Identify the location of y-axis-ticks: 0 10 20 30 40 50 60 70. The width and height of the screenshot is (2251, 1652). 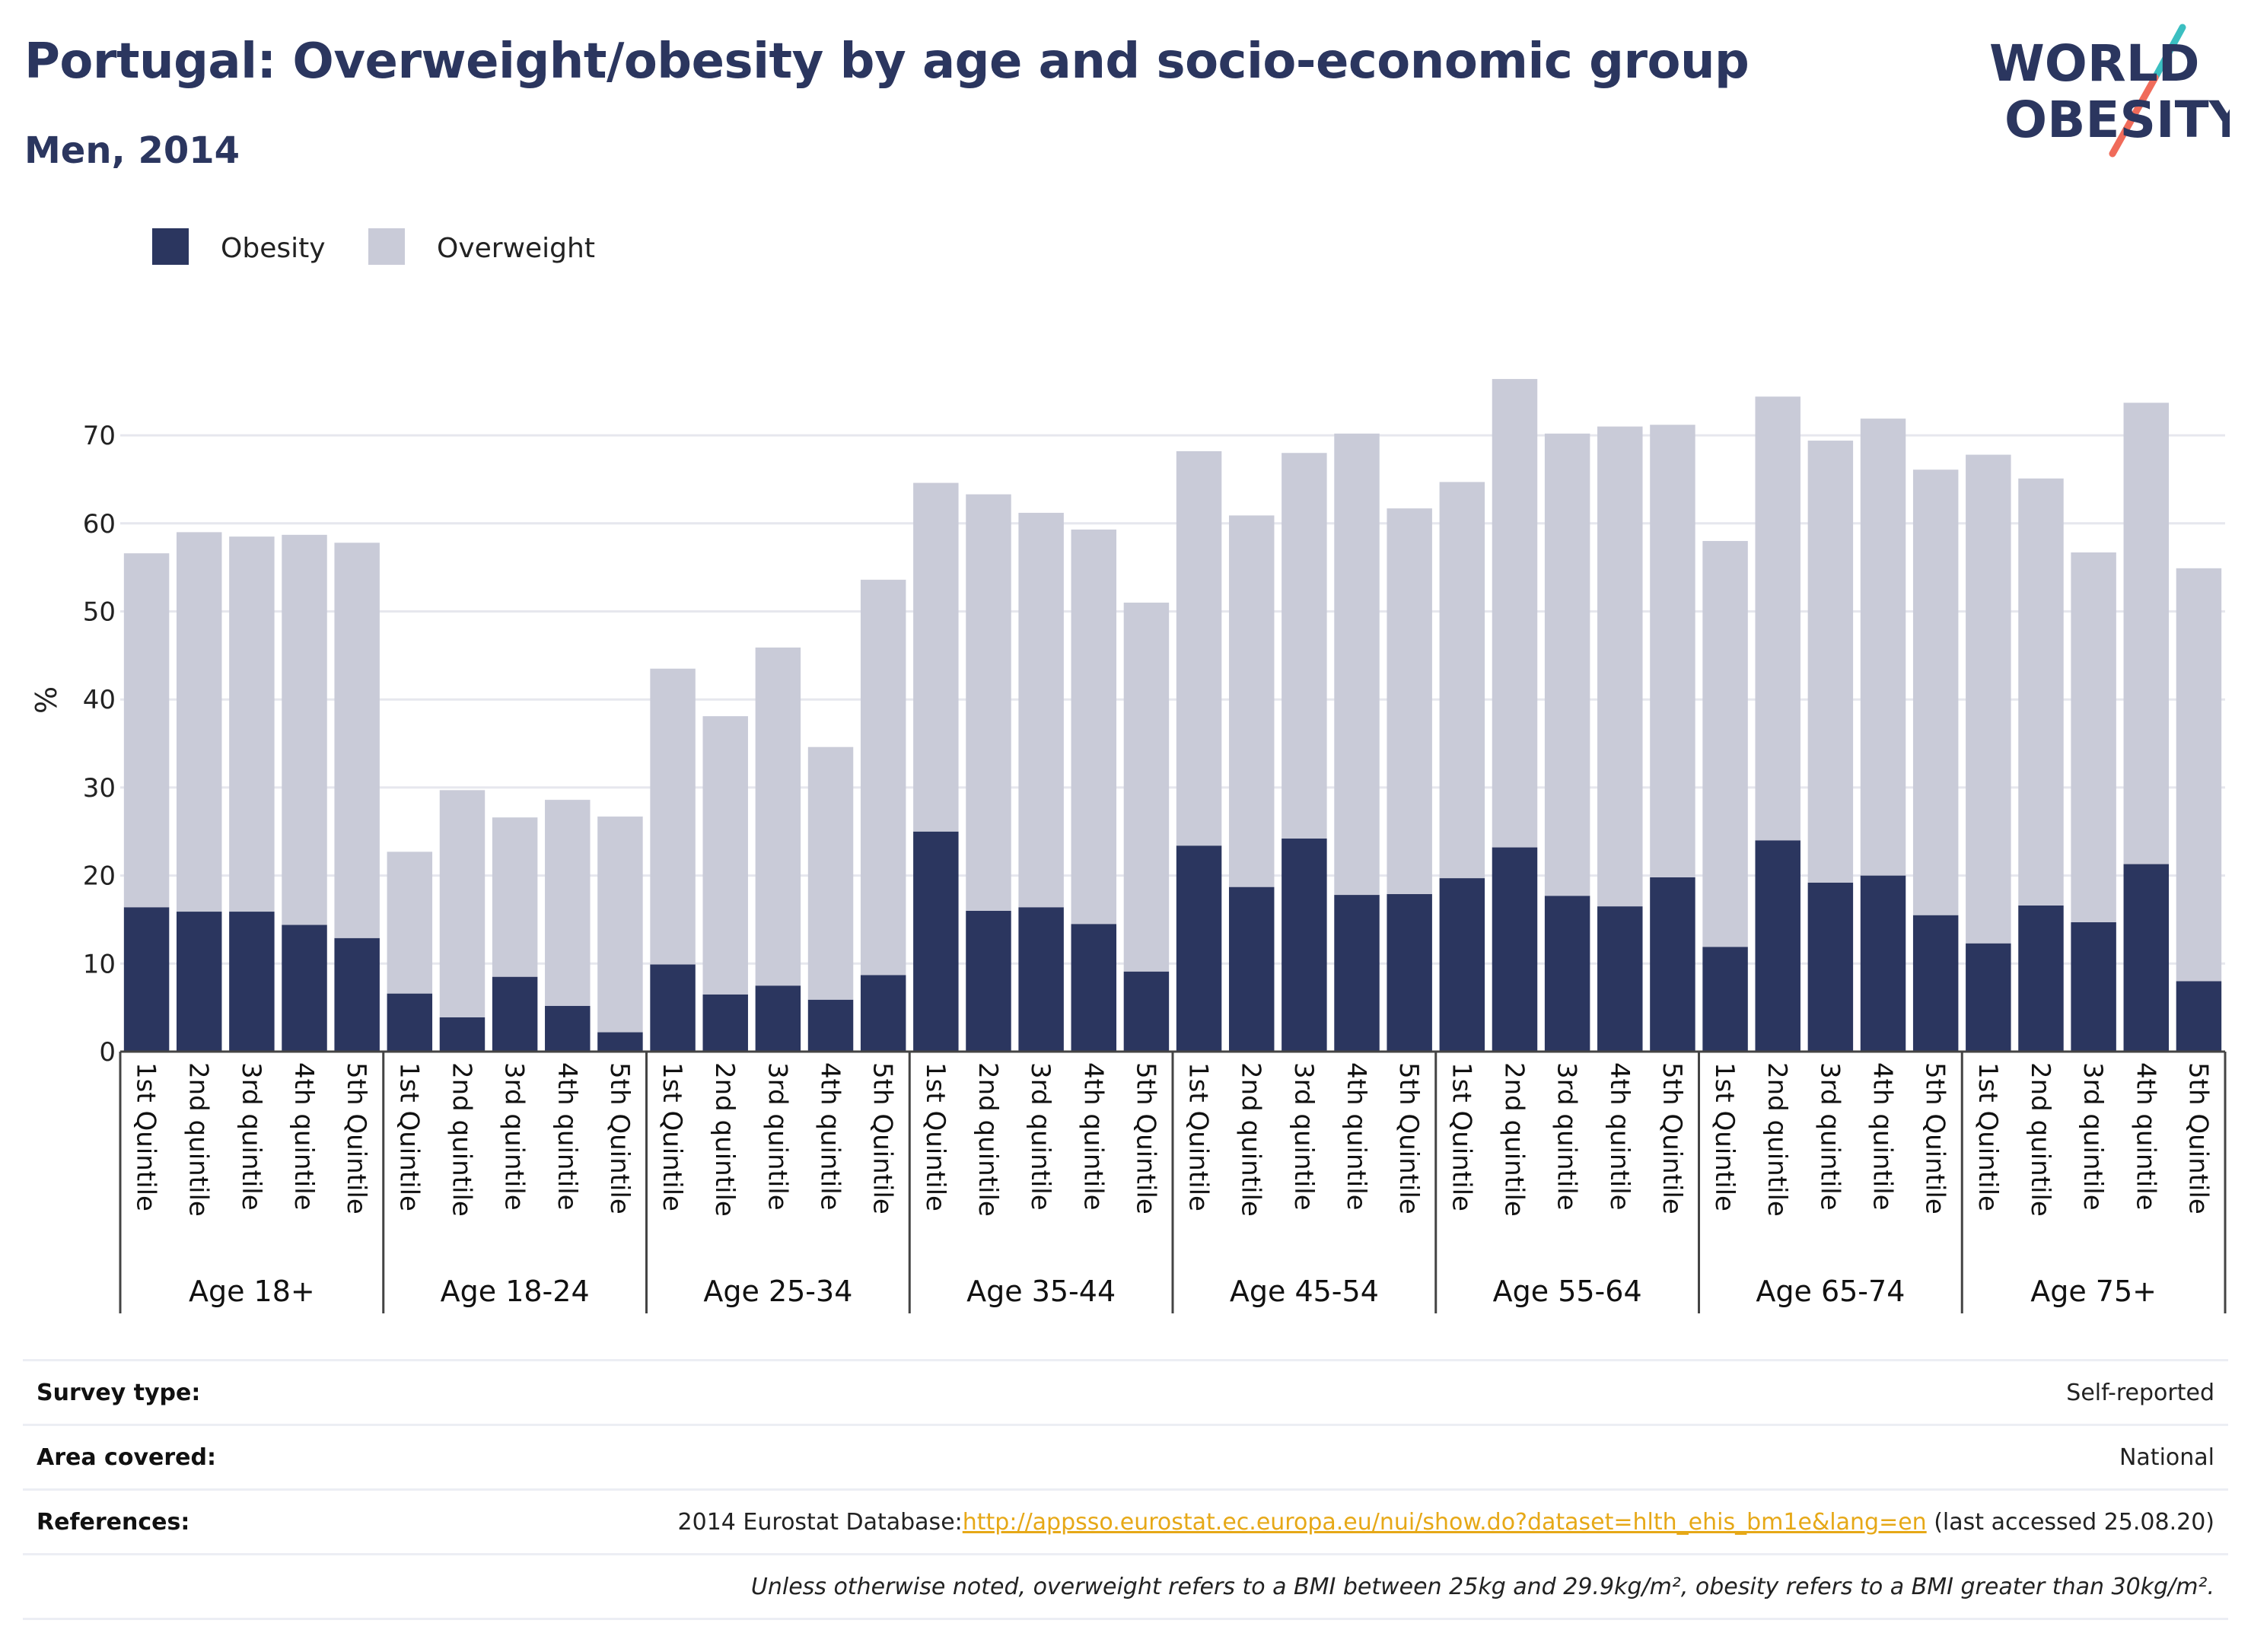
(99, 744).